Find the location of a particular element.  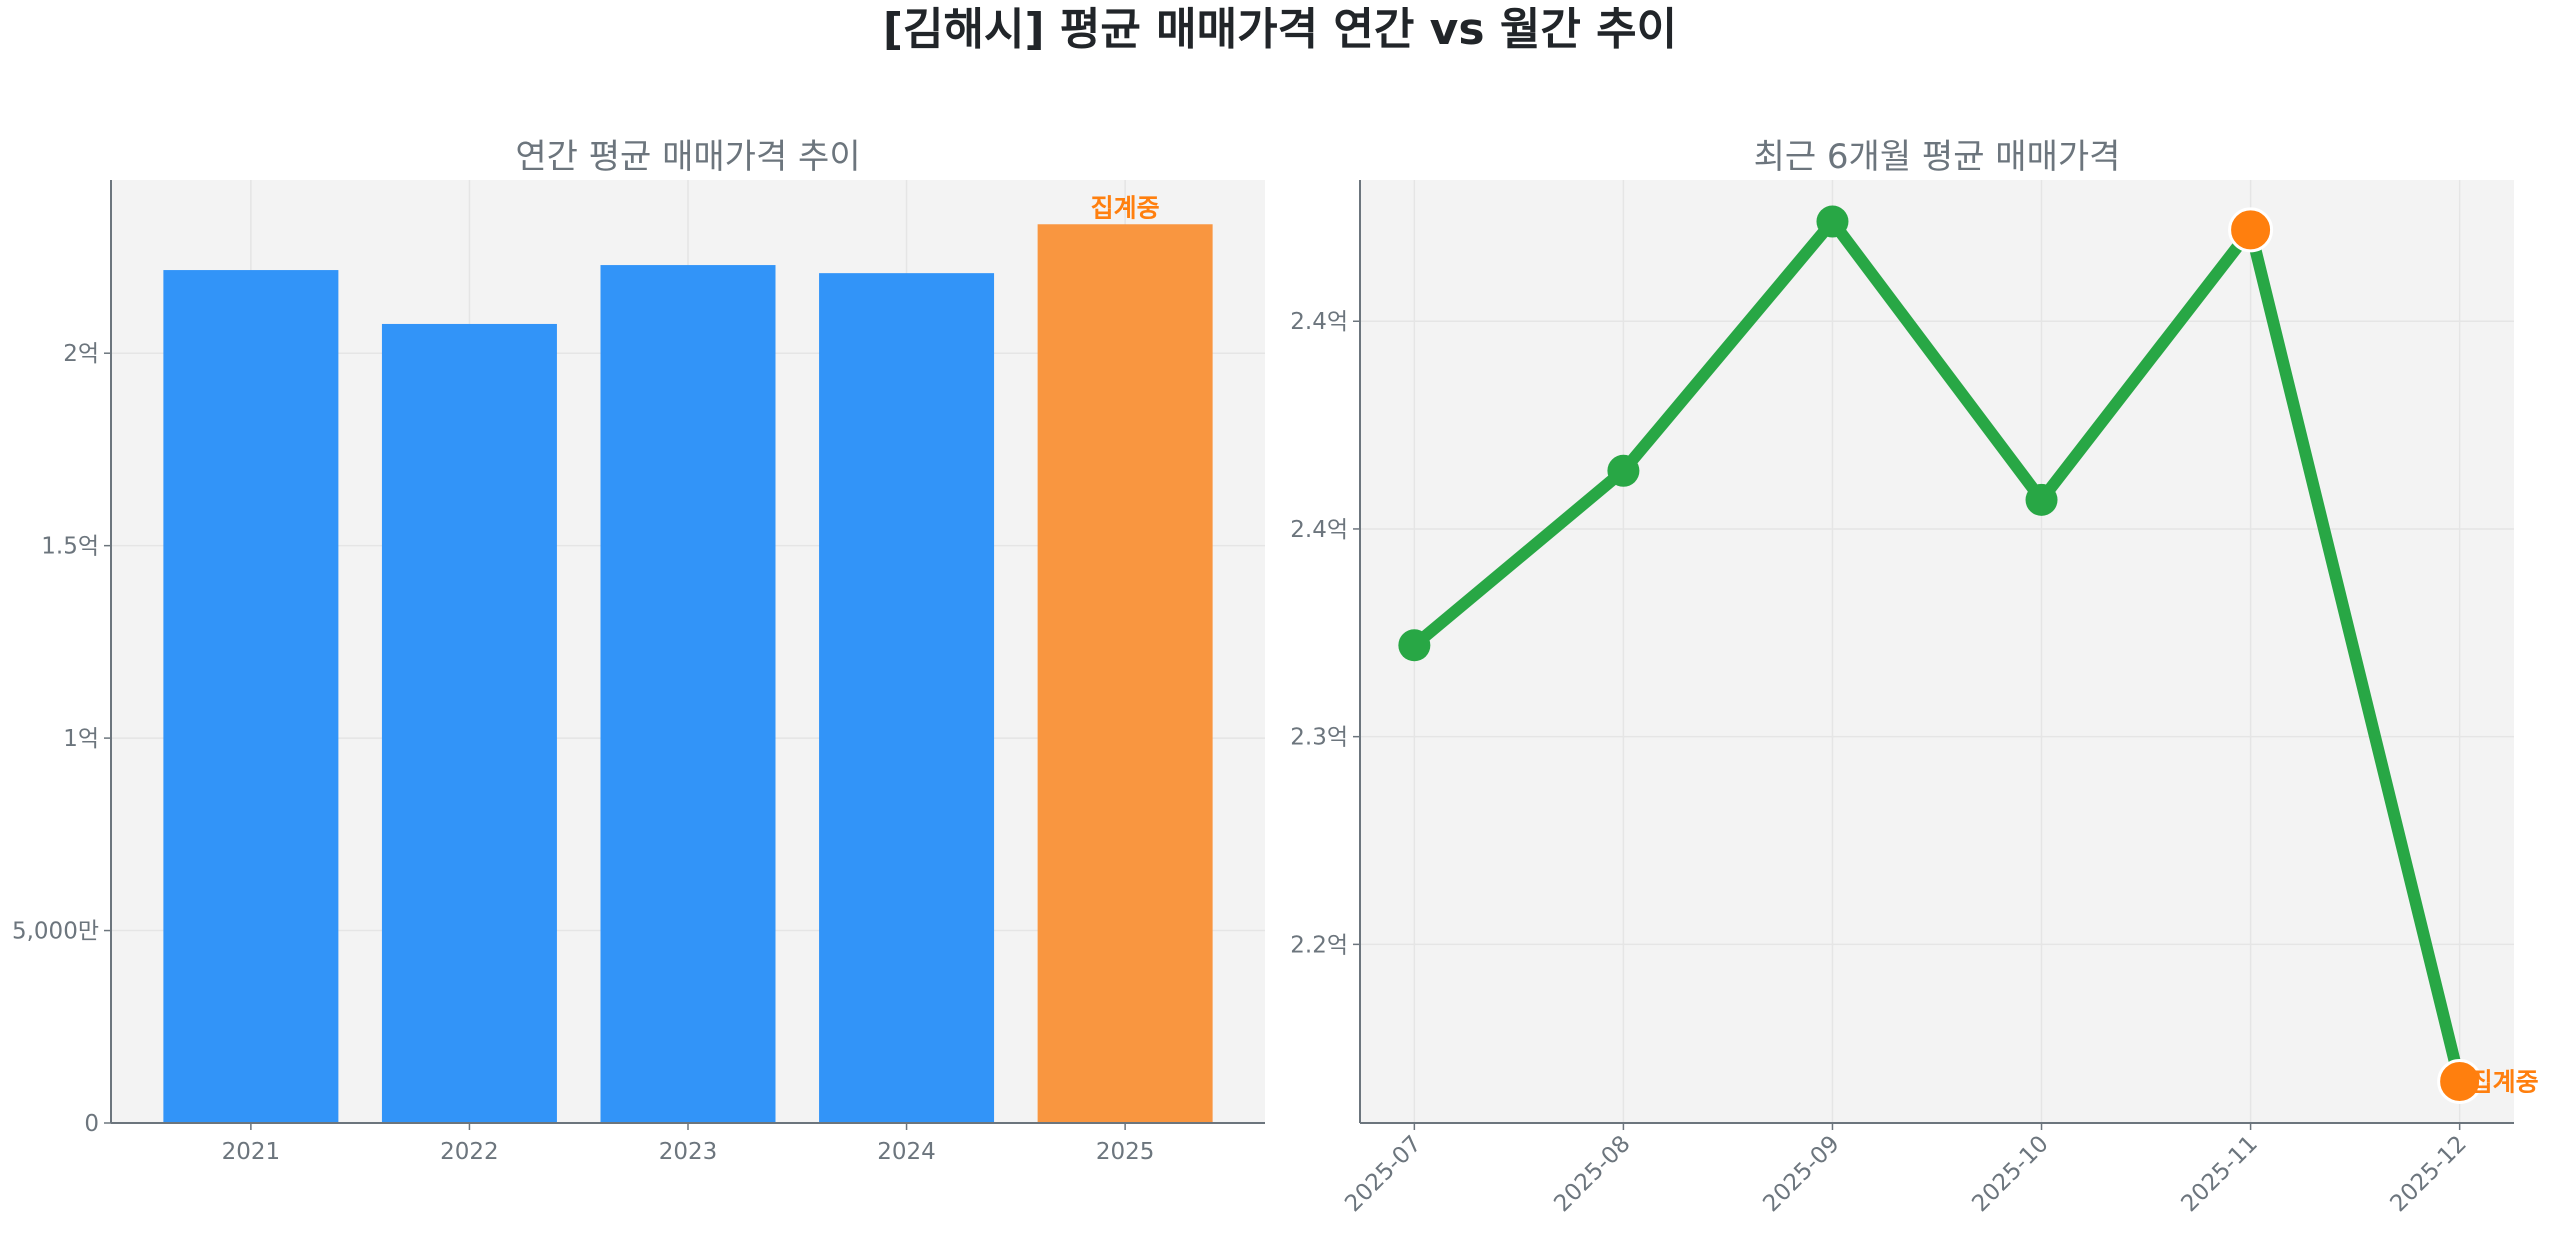

line-chart-title: 최근 6개월 평균 매매가격 is located at coordinates (1937, 157).